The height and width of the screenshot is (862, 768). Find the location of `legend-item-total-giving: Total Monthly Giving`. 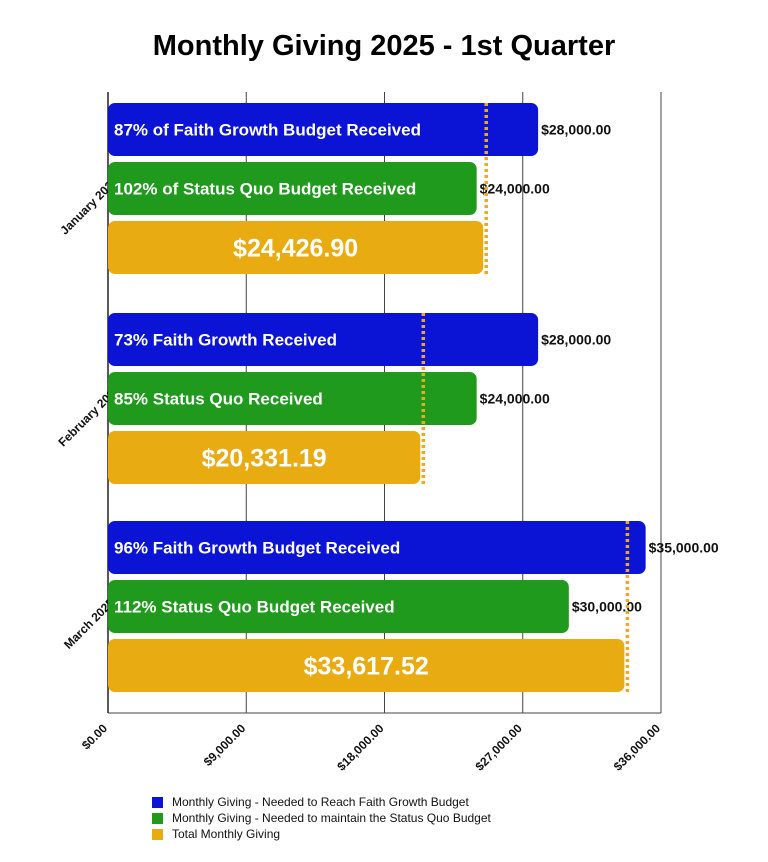

legend-item-total-giving: Total Monthly Giving is located at coordinates (321, 834).